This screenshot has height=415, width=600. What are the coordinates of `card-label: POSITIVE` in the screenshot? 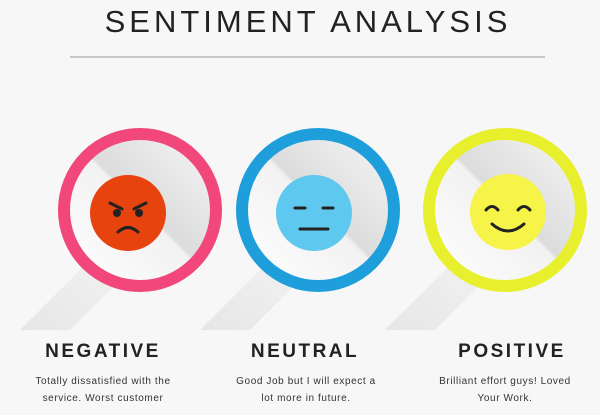 It's located at (512, 351).